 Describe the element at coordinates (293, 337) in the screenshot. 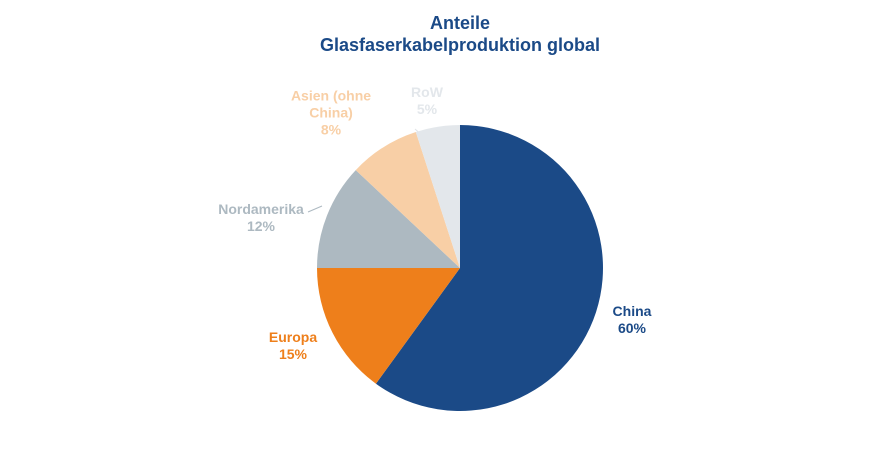

I see `category-label: Europa` at that location.